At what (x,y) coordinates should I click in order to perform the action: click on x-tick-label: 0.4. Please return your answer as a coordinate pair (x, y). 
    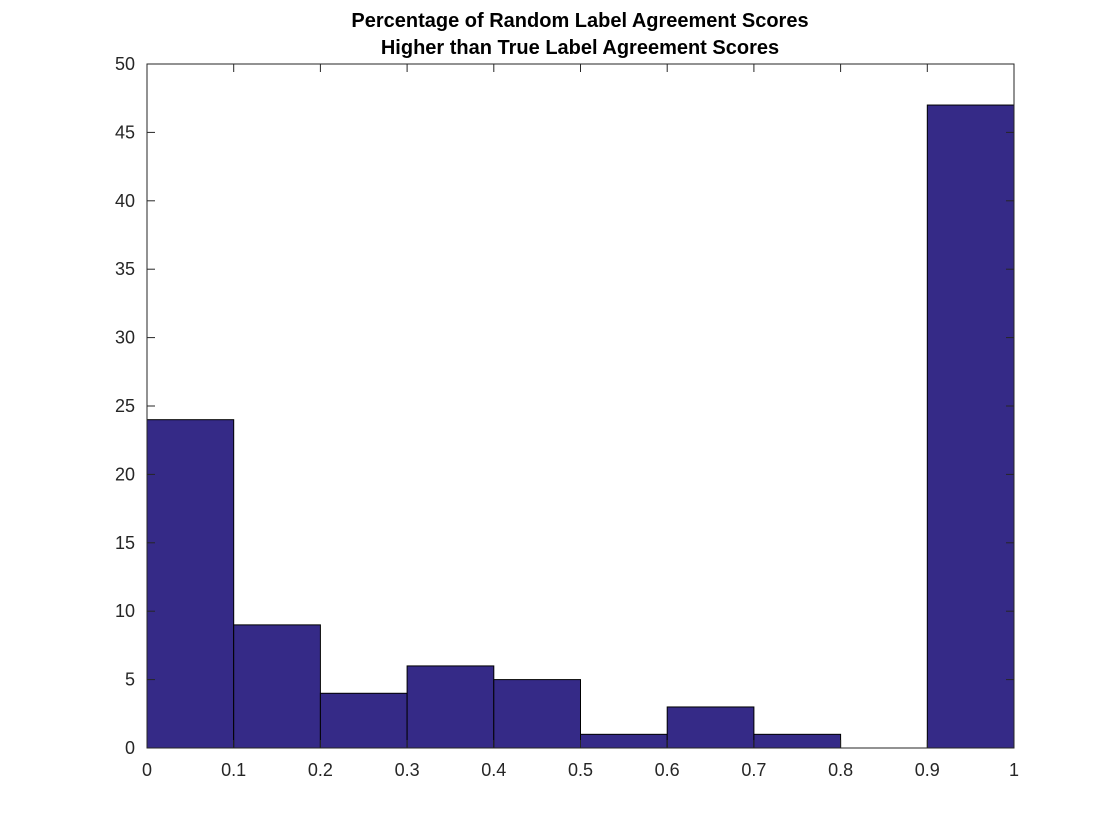
    Looking at the image, I should click on (493, 770).